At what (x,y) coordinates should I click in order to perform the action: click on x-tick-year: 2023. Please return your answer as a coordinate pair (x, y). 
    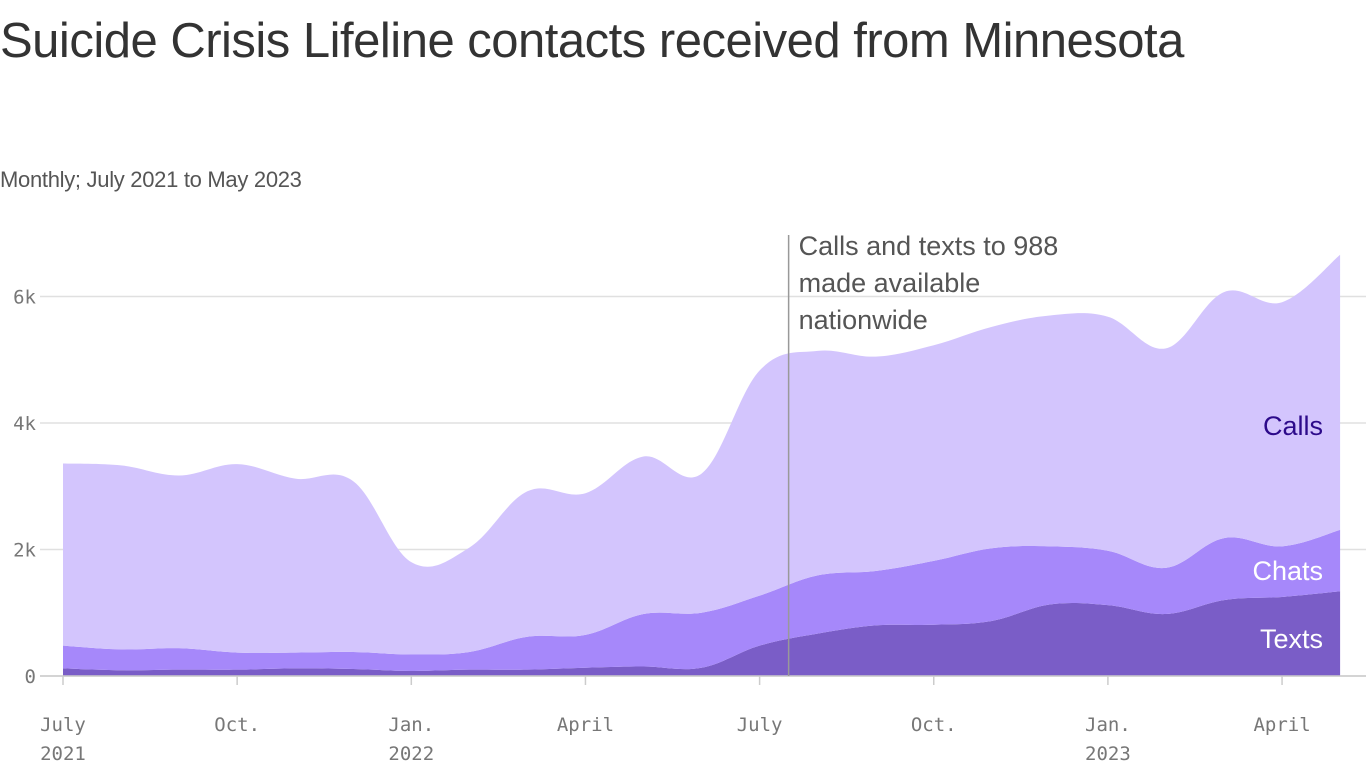
    Looking at the image, I should click on (1108, 754).